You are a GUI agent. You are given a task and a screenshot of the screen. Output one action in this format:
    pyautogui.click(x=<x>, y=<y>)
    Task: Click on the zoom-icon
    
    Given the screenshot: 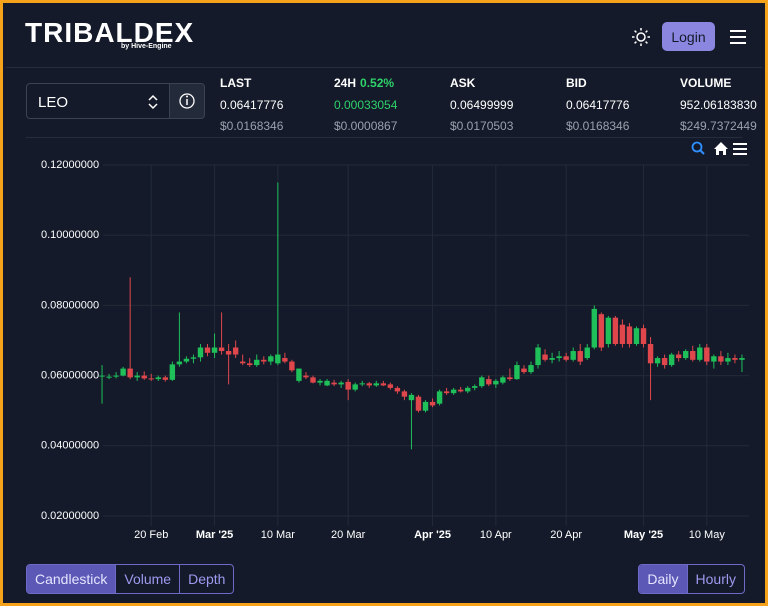 What is the action you would take?
    pyautogui.click(x=698, y=148)
    